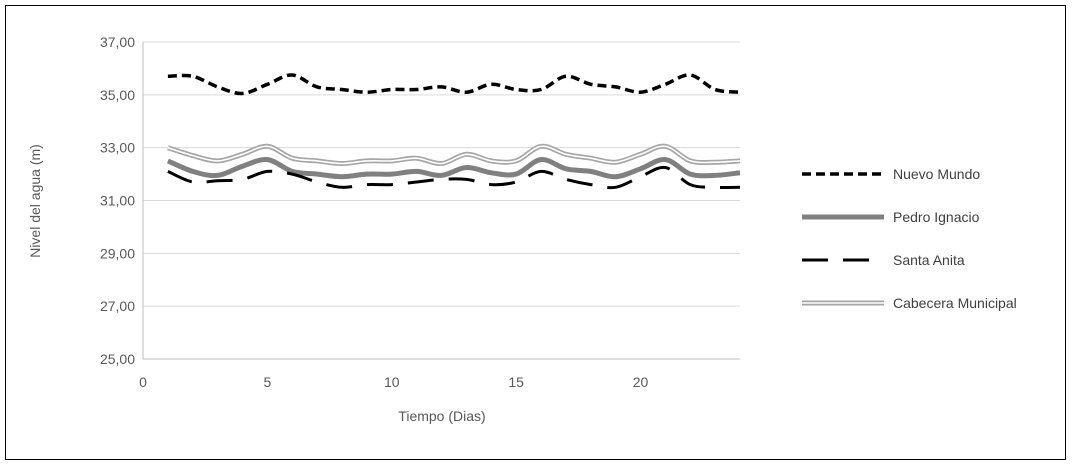 This screenshot has height=467, width=1073. I want to click on y-tick-label: 29,00, so click(117, 253).